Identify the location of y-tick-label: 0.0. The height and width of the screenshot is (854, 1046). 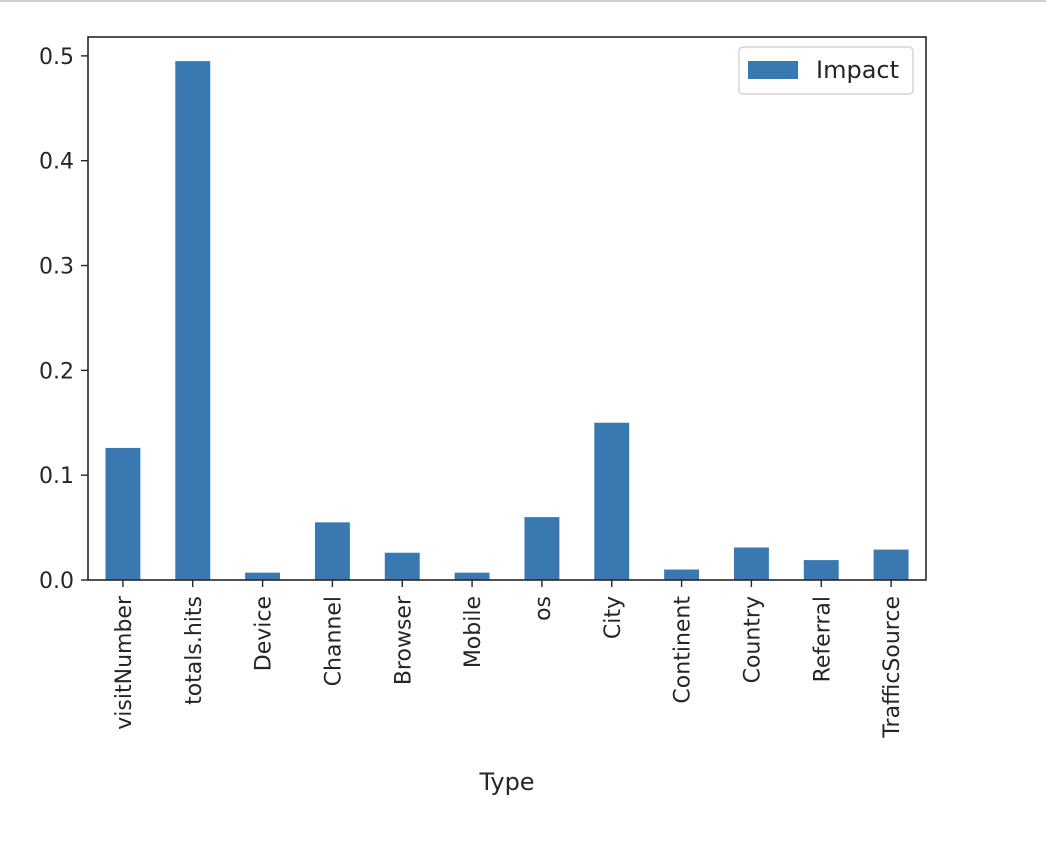
(56, 581).